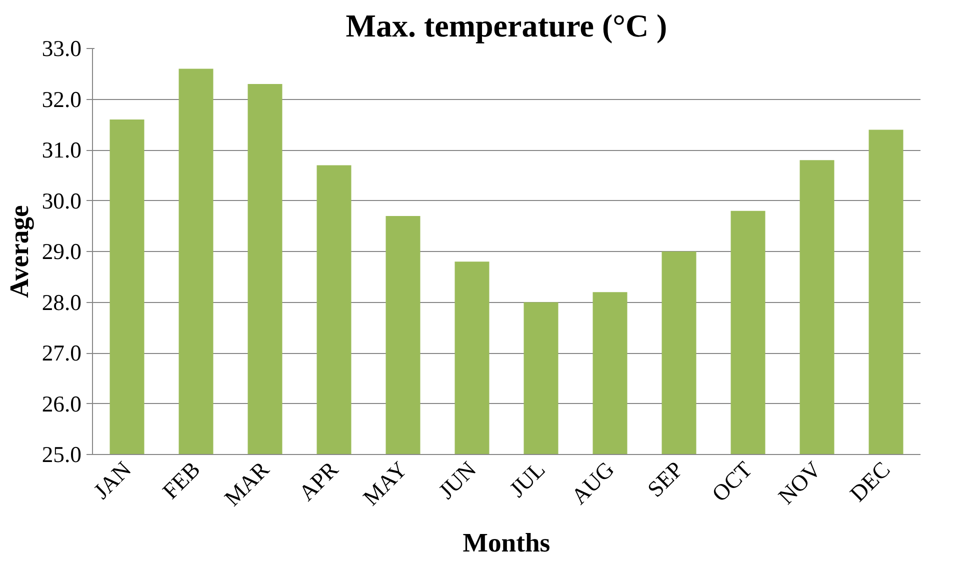  Describe the element at coordinates (62, 150) in the screenshot. I see `y-tick-label: 31.0` at that location.